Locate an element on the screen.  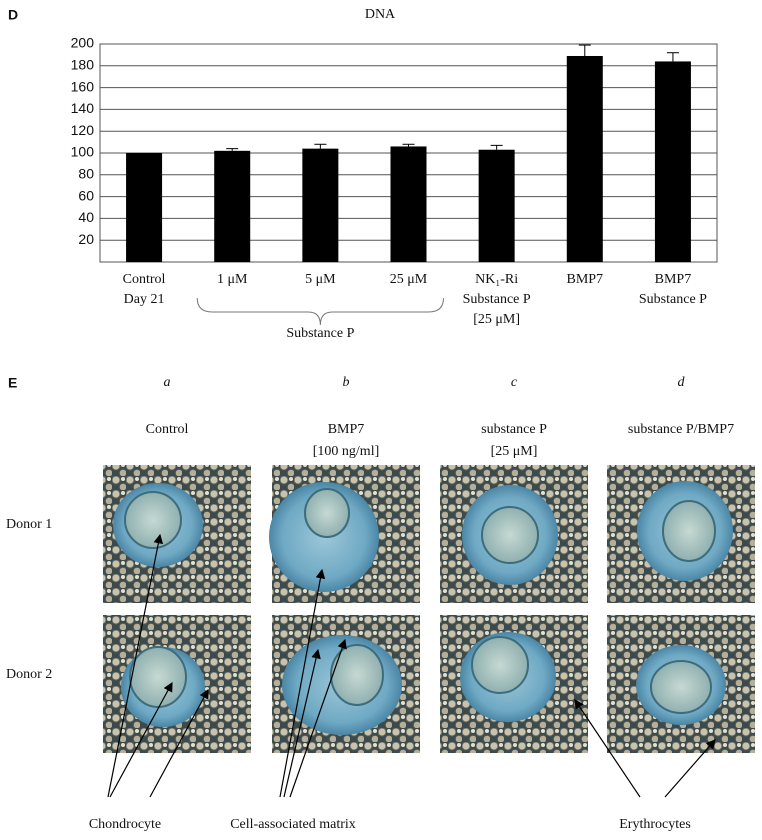
row-label: Donor 1 is located at coordinates (29, 524).